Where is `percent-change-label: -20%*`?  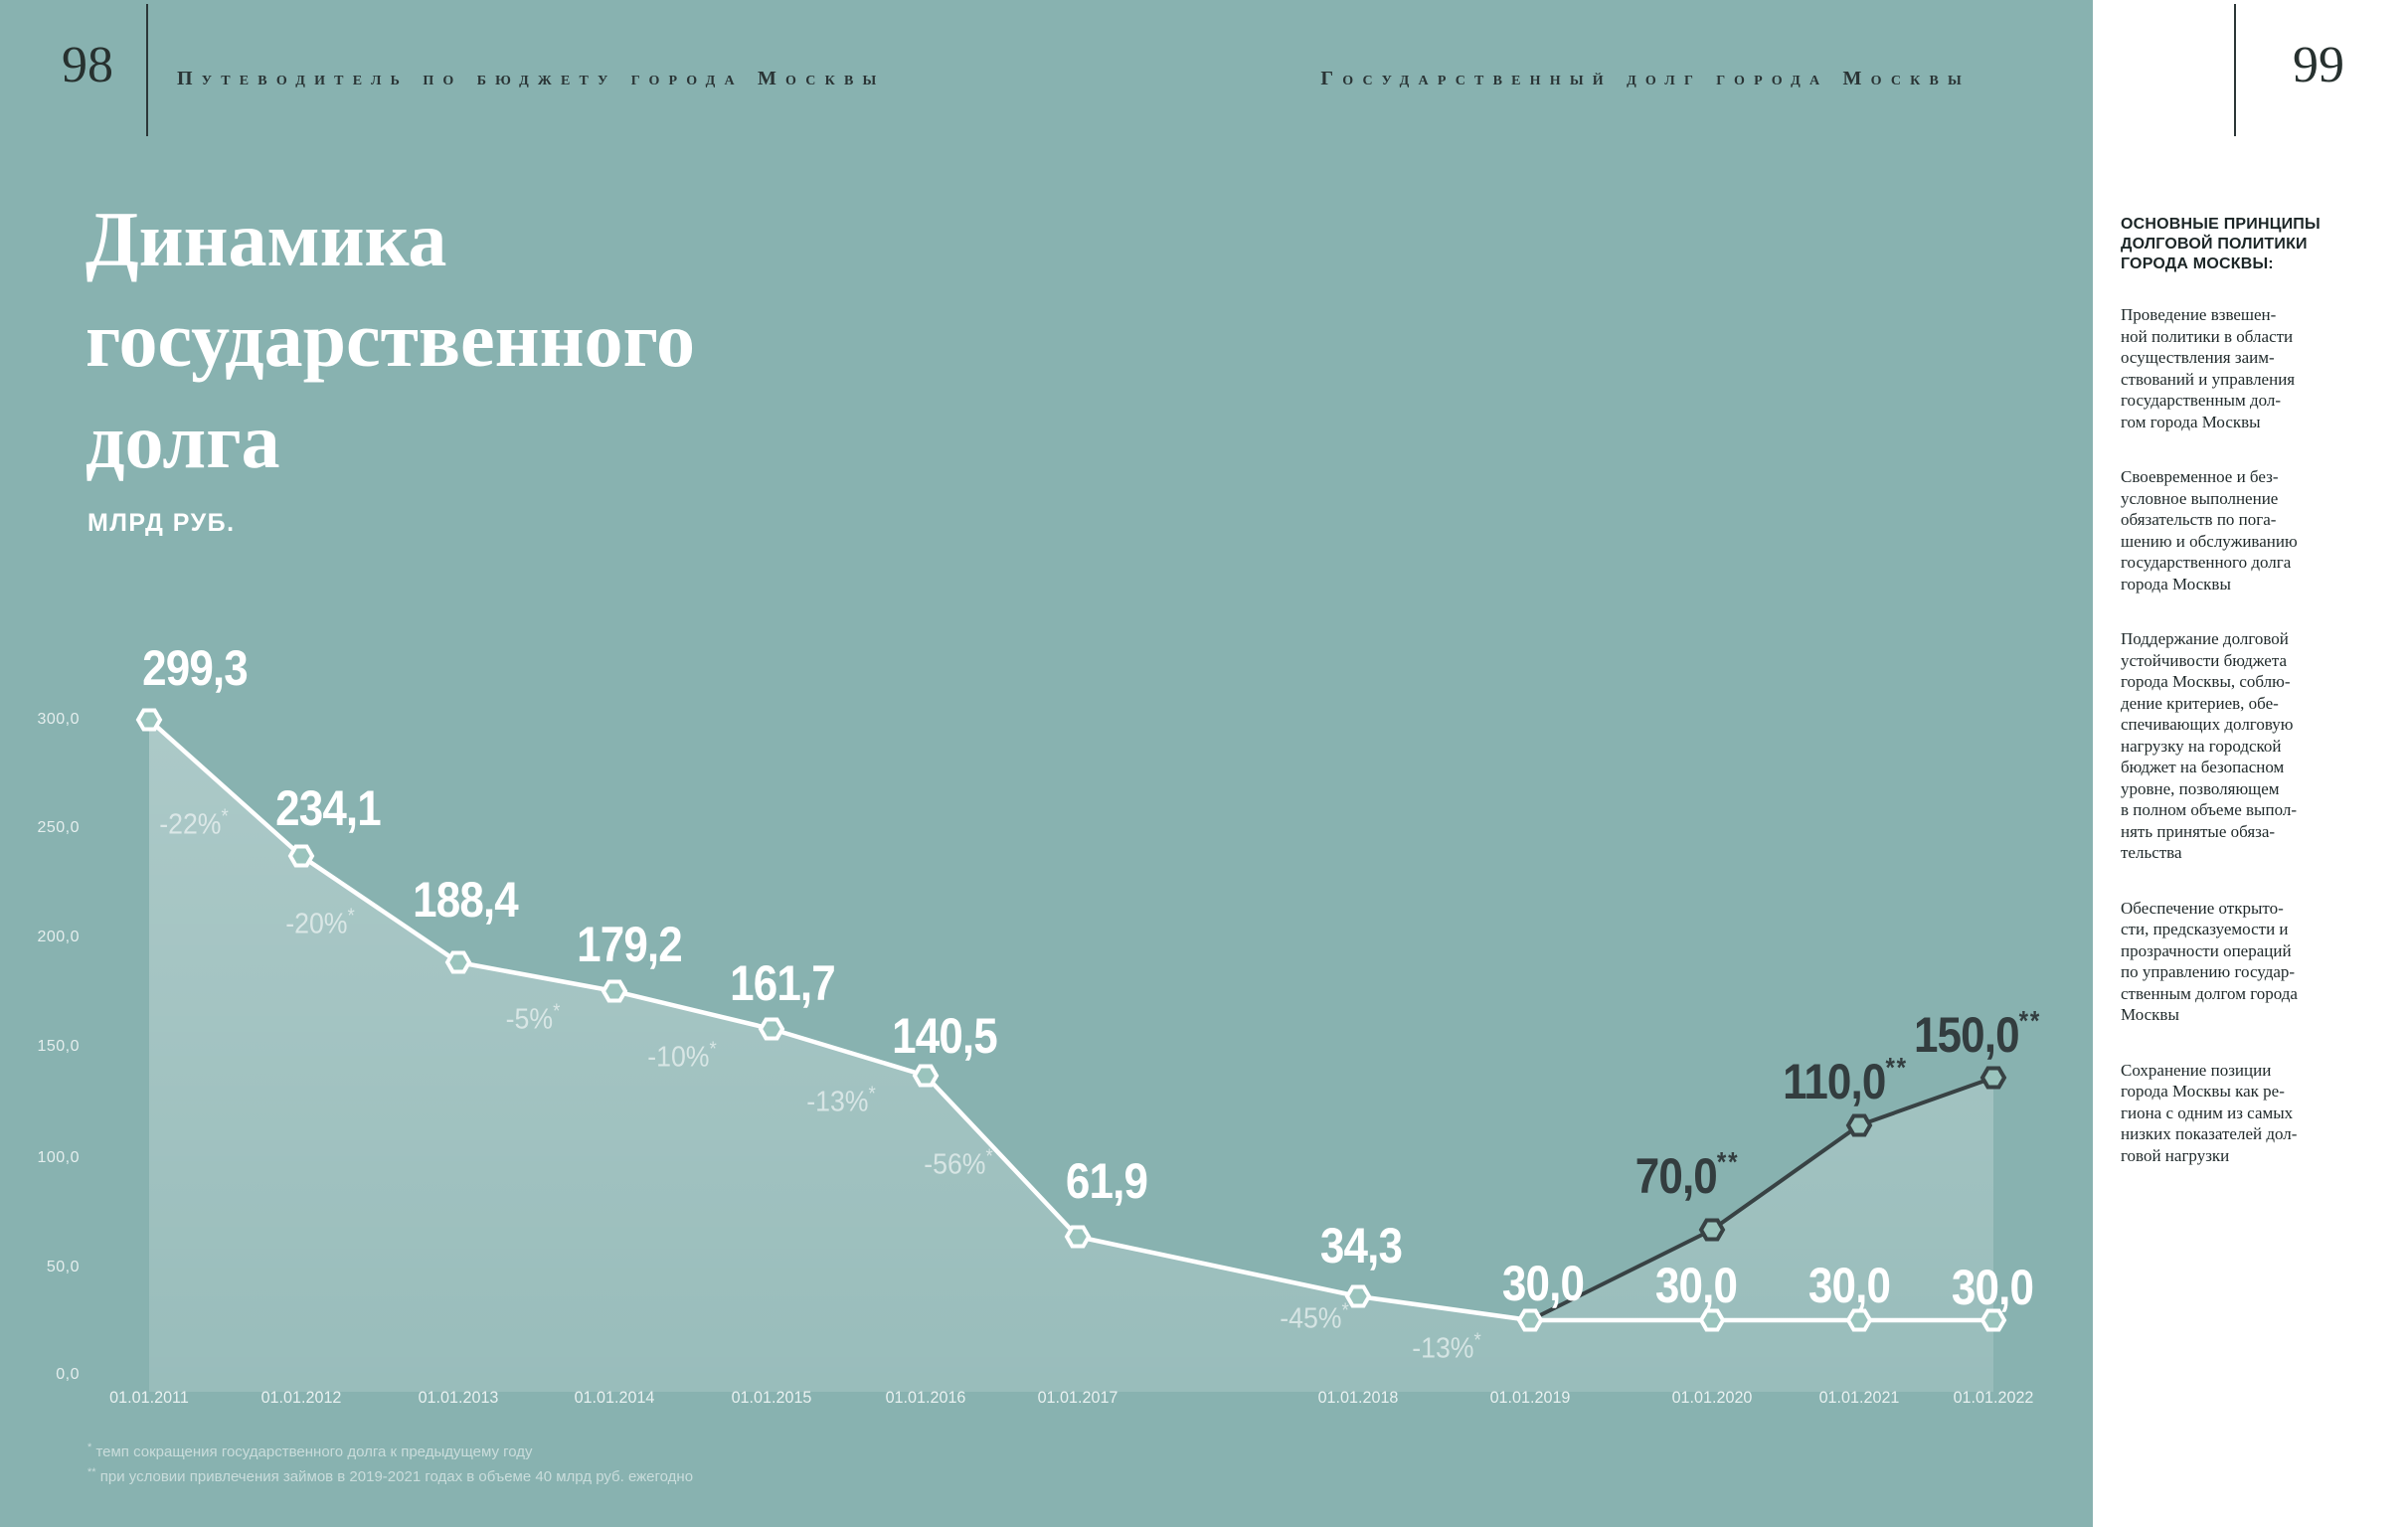
percent-change-label: -20%* is located at coordinates (320, 922).